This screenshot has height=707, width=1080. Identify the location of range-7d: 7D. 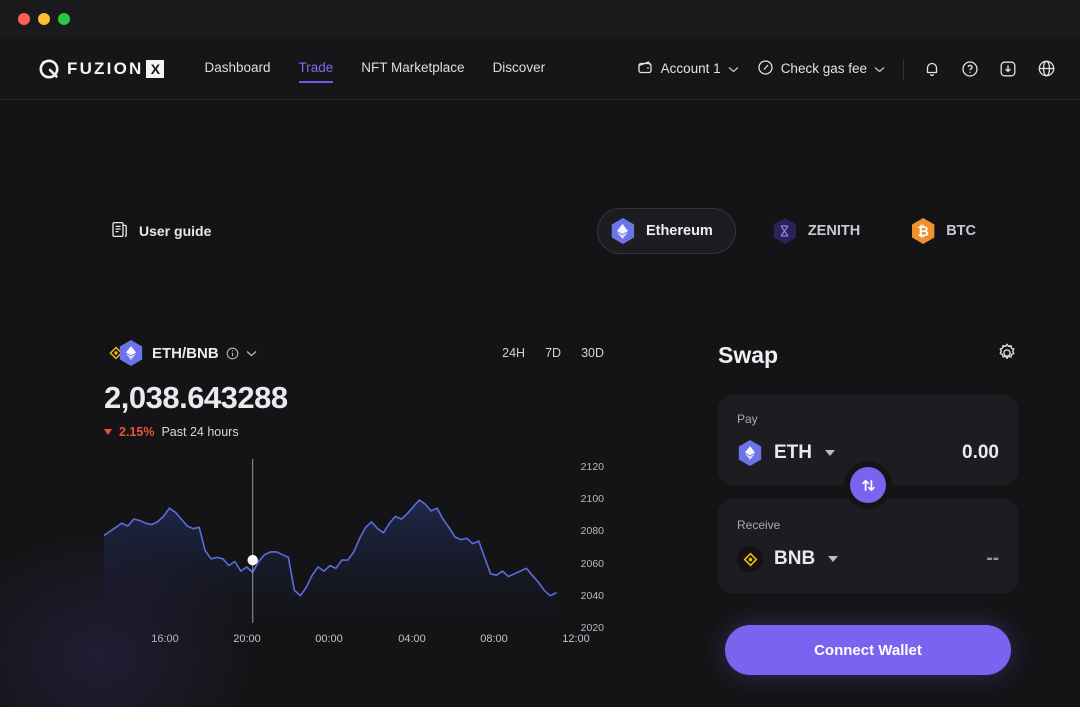
(553, 353).